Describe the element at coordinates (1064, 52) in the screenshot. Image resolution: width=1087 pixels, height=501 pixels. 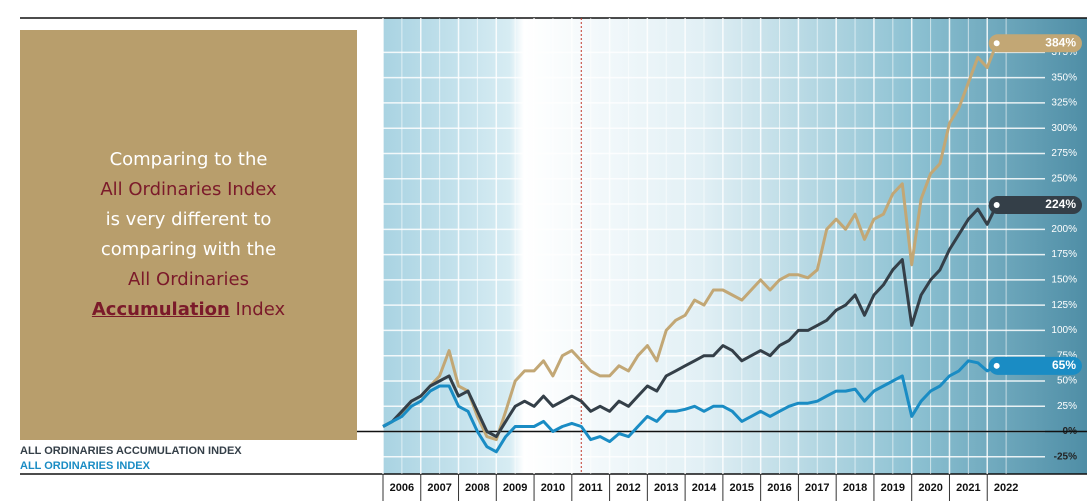
I see `y-tick-label: 375%` at that location.